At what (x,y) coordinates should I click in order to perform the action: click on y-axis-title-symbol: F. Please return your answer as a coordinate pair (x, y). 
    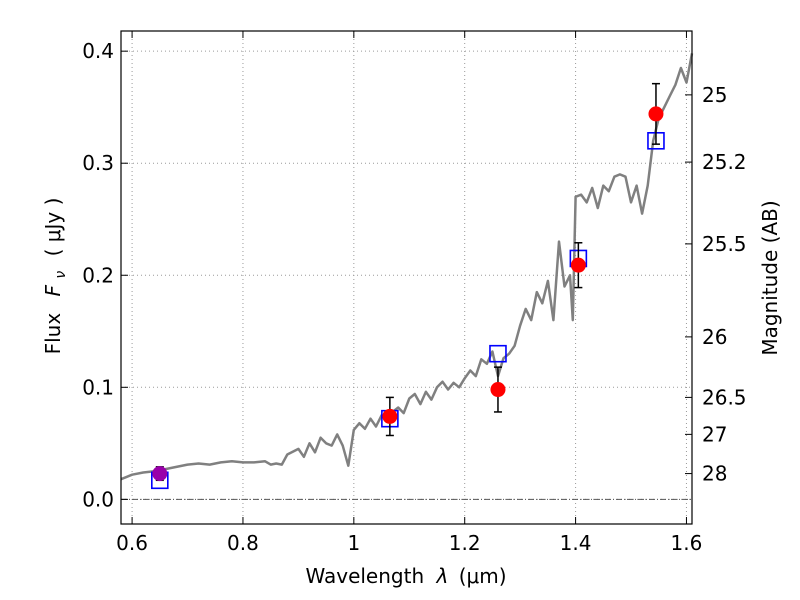
    Looking at the image, I should click on (53, 290).